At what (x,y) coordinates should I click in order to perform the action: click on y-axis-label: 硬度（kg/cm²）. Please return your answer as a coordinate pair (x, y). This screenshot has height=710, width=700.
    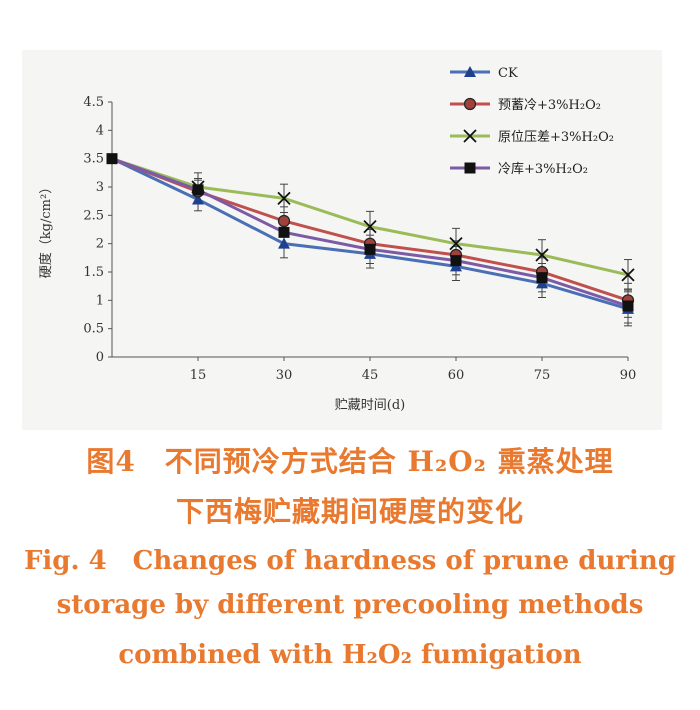
    Looking at the image, I should click on (46, 229).